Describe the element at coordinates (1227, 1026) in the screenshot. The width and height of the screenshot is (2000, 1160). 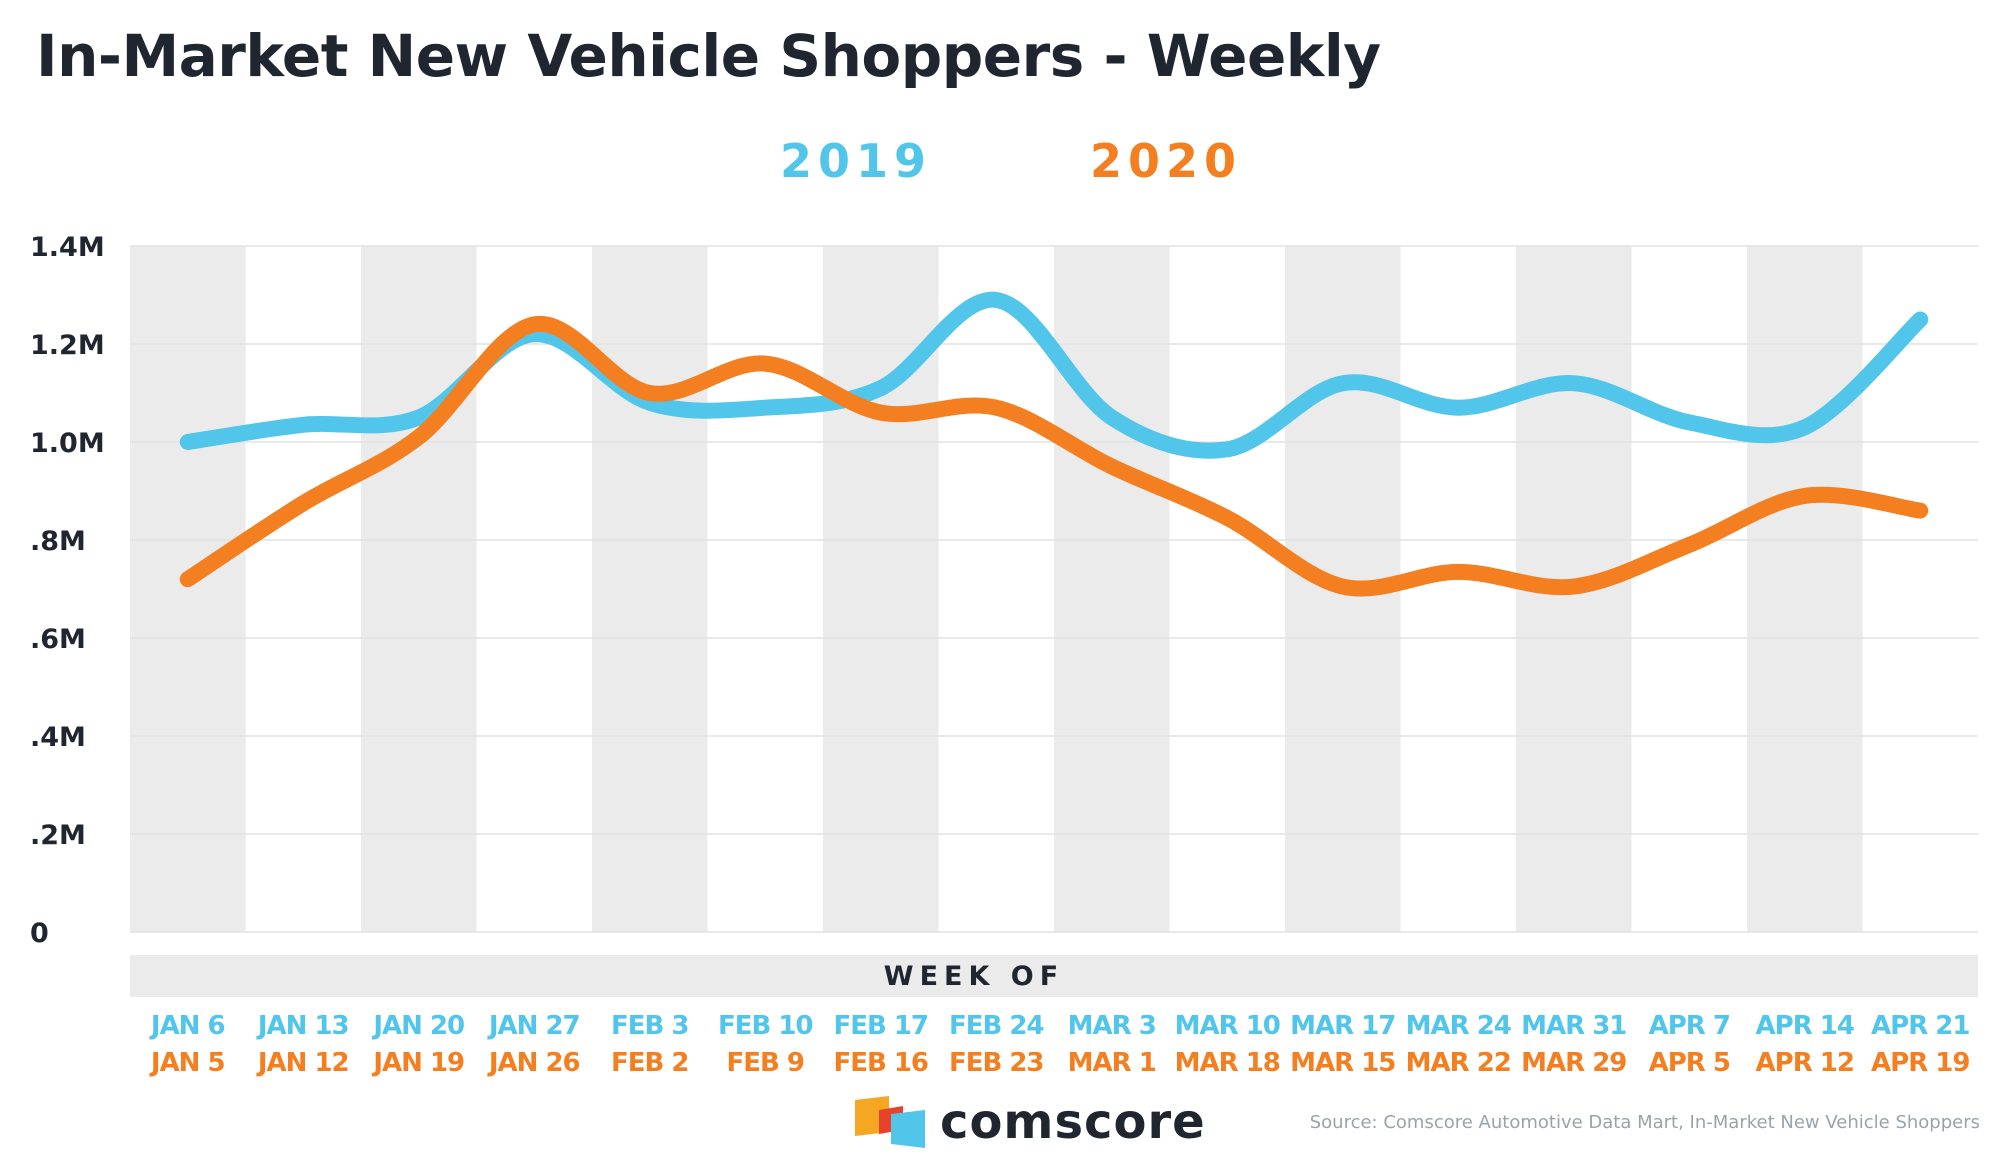
I see `x-tick-label-2019: MAR 10` at that location.